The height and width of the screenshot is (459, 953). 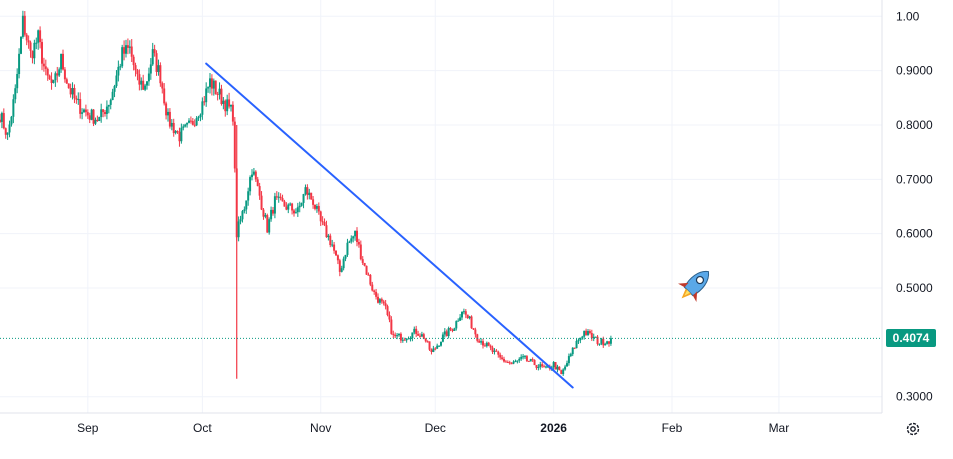 I want to click on gear-icon, so click(x=913, y=429).